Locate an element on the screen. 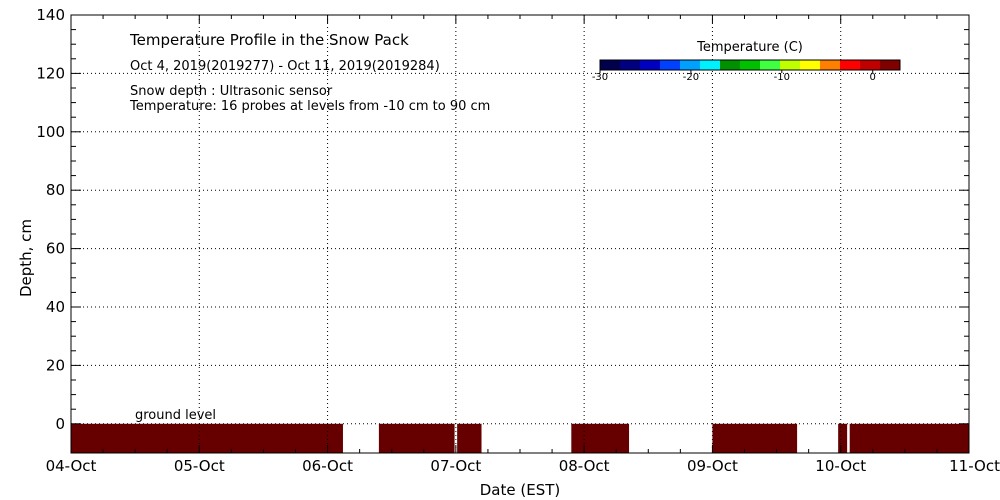 Image resolution: width=1000 pixels, height=500 pixels. colorbar-cells is located at coordinates (750, 65).